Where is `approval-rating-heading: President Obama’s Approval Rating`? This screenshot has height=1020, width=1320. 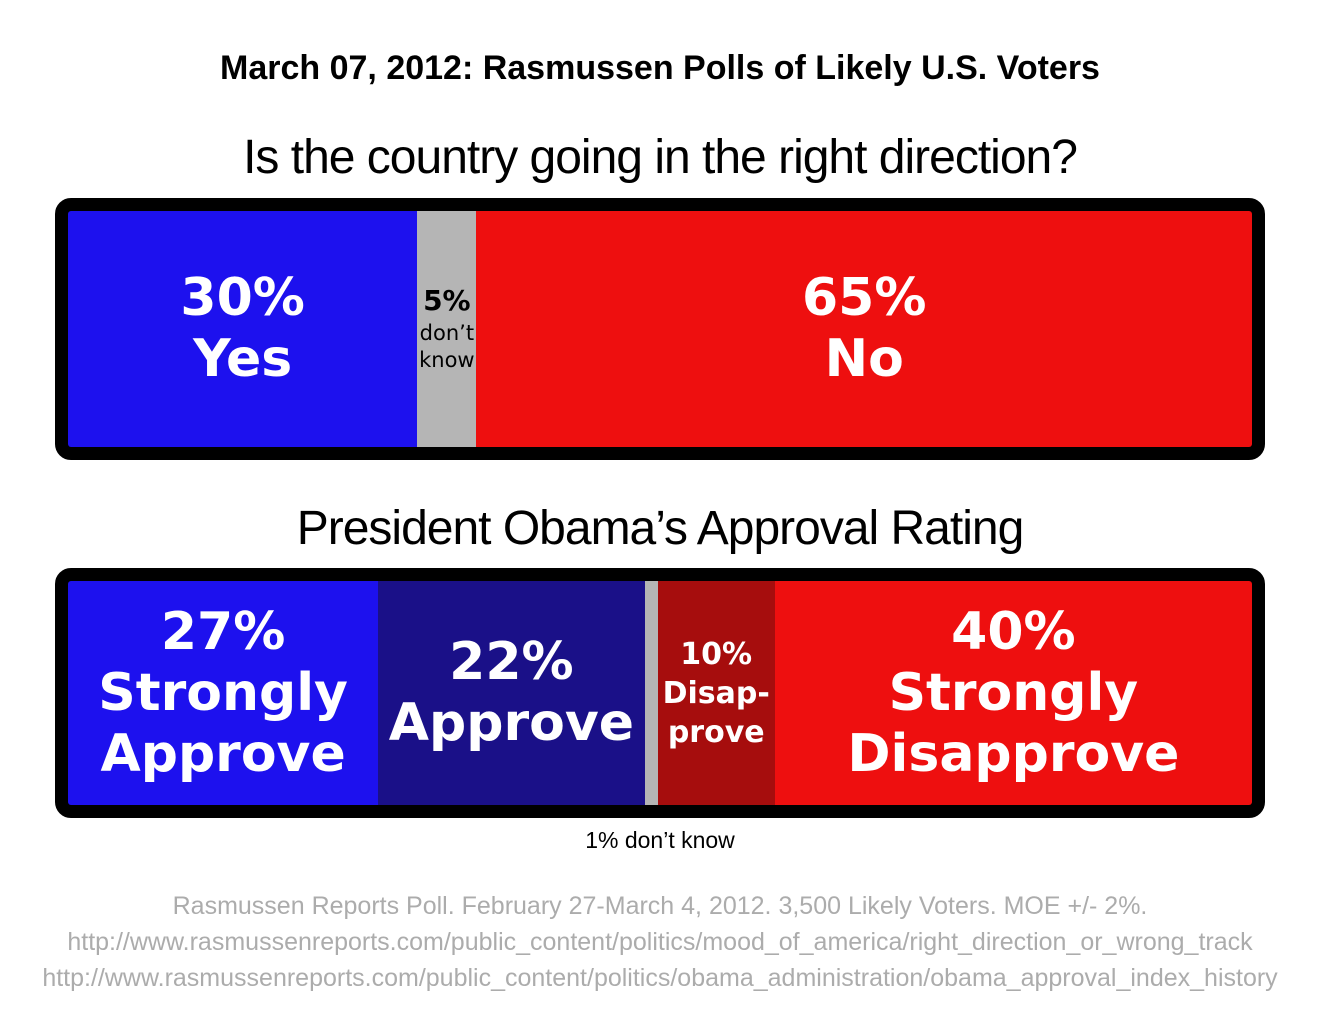 approval-rating-heading: President Obama’s Approval Rating is located at coordinates (660, 528).